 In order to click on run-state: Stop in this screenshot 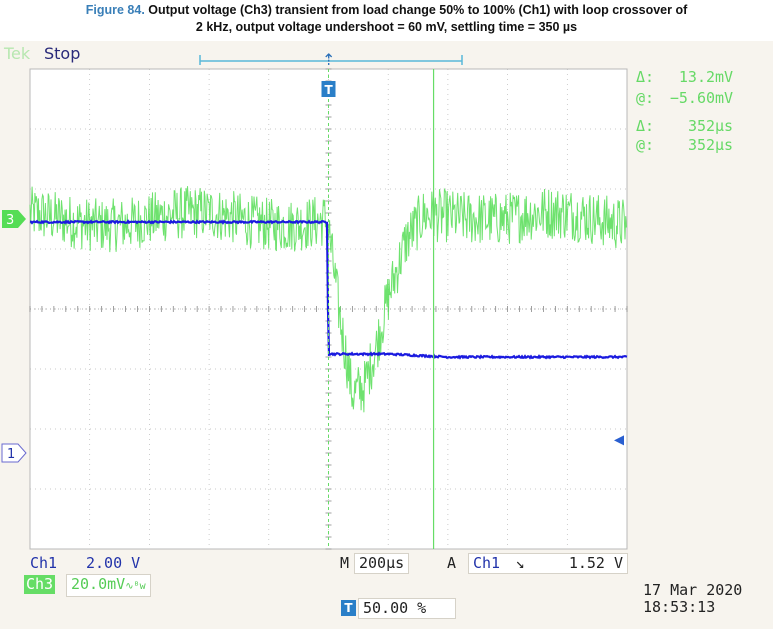, I will do `click(62, 53)`.